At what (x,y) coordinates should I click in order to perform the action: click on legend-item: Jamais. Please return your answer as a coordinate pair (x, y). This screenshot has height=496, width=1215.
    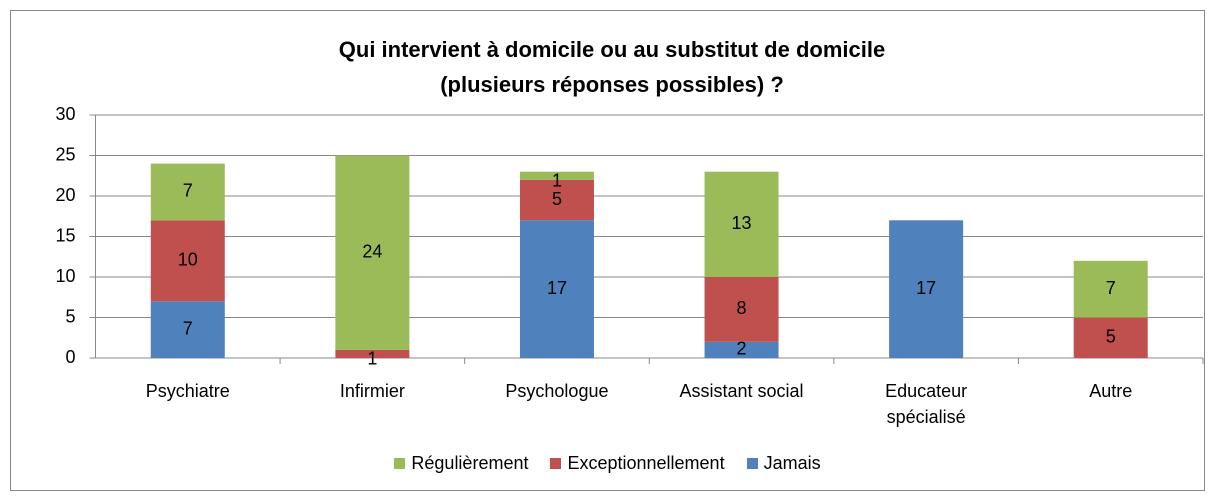
    Looking at the image, I should click on (783, 463).